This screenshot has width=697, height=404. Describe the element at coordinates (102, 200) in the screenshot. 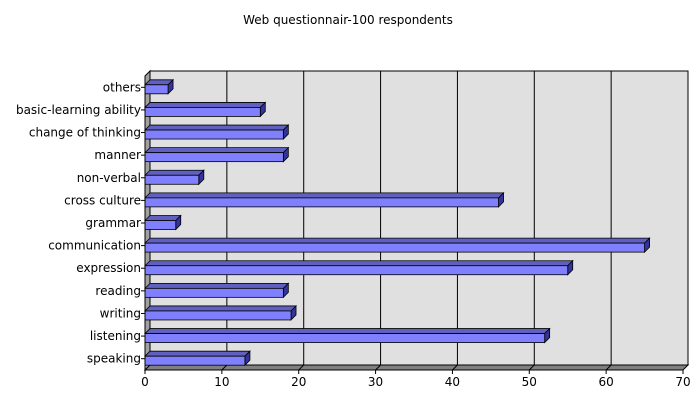

I see `category-label: cross culture` at that location.